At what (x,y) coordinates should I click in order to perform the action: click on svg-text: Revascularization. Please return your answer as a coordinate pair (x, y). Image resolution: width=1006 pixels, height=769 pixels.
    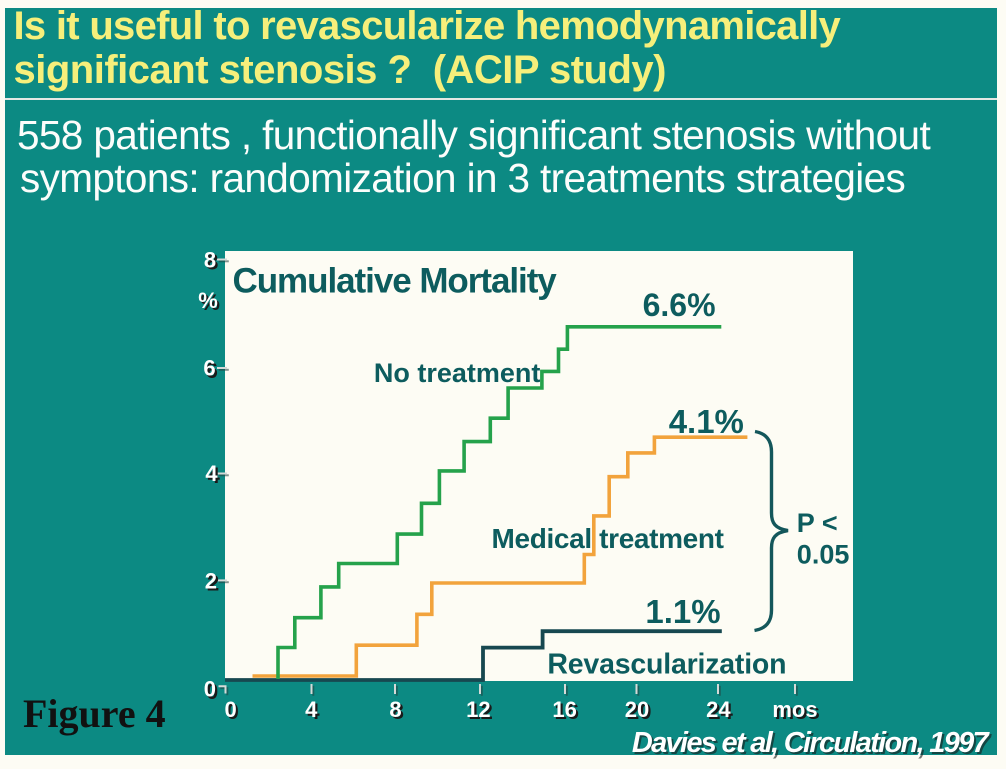
    Looking at the image, I should click on (666, 665).